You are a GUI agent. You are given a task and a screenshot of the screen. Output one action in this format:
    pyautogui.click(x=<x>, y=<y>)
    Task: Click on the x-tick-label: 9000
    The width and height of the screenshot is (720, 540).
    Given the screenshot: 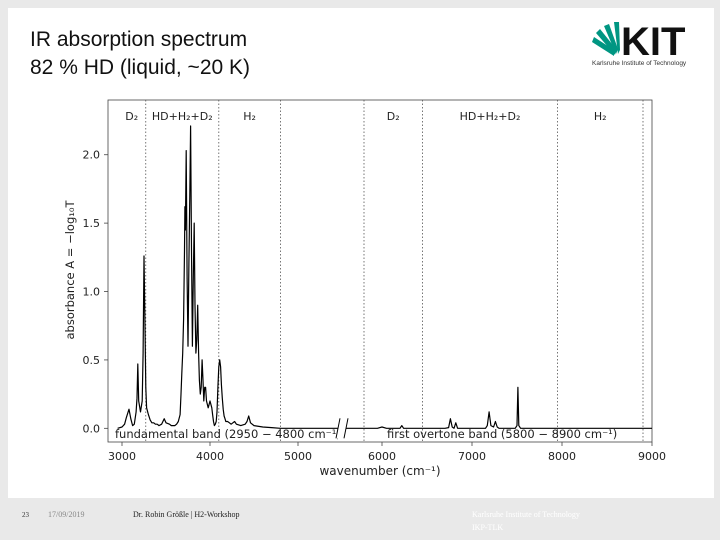 What is the action you would take?
    pyautogui.click(x=652, y=456)
    